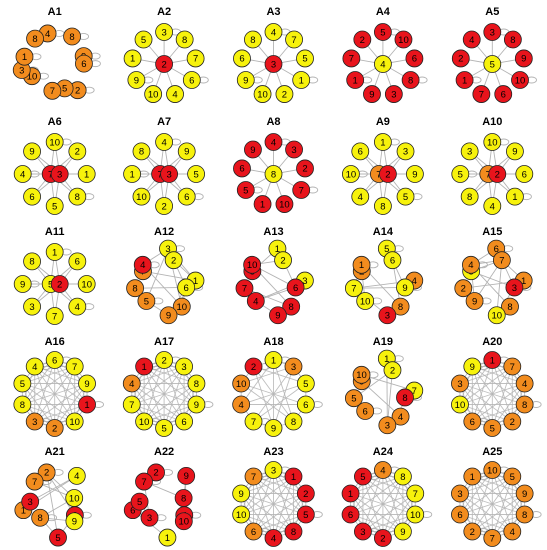 This screenshot has height=550, width=547. I want to click on node-label: 4, so click(470, 265).